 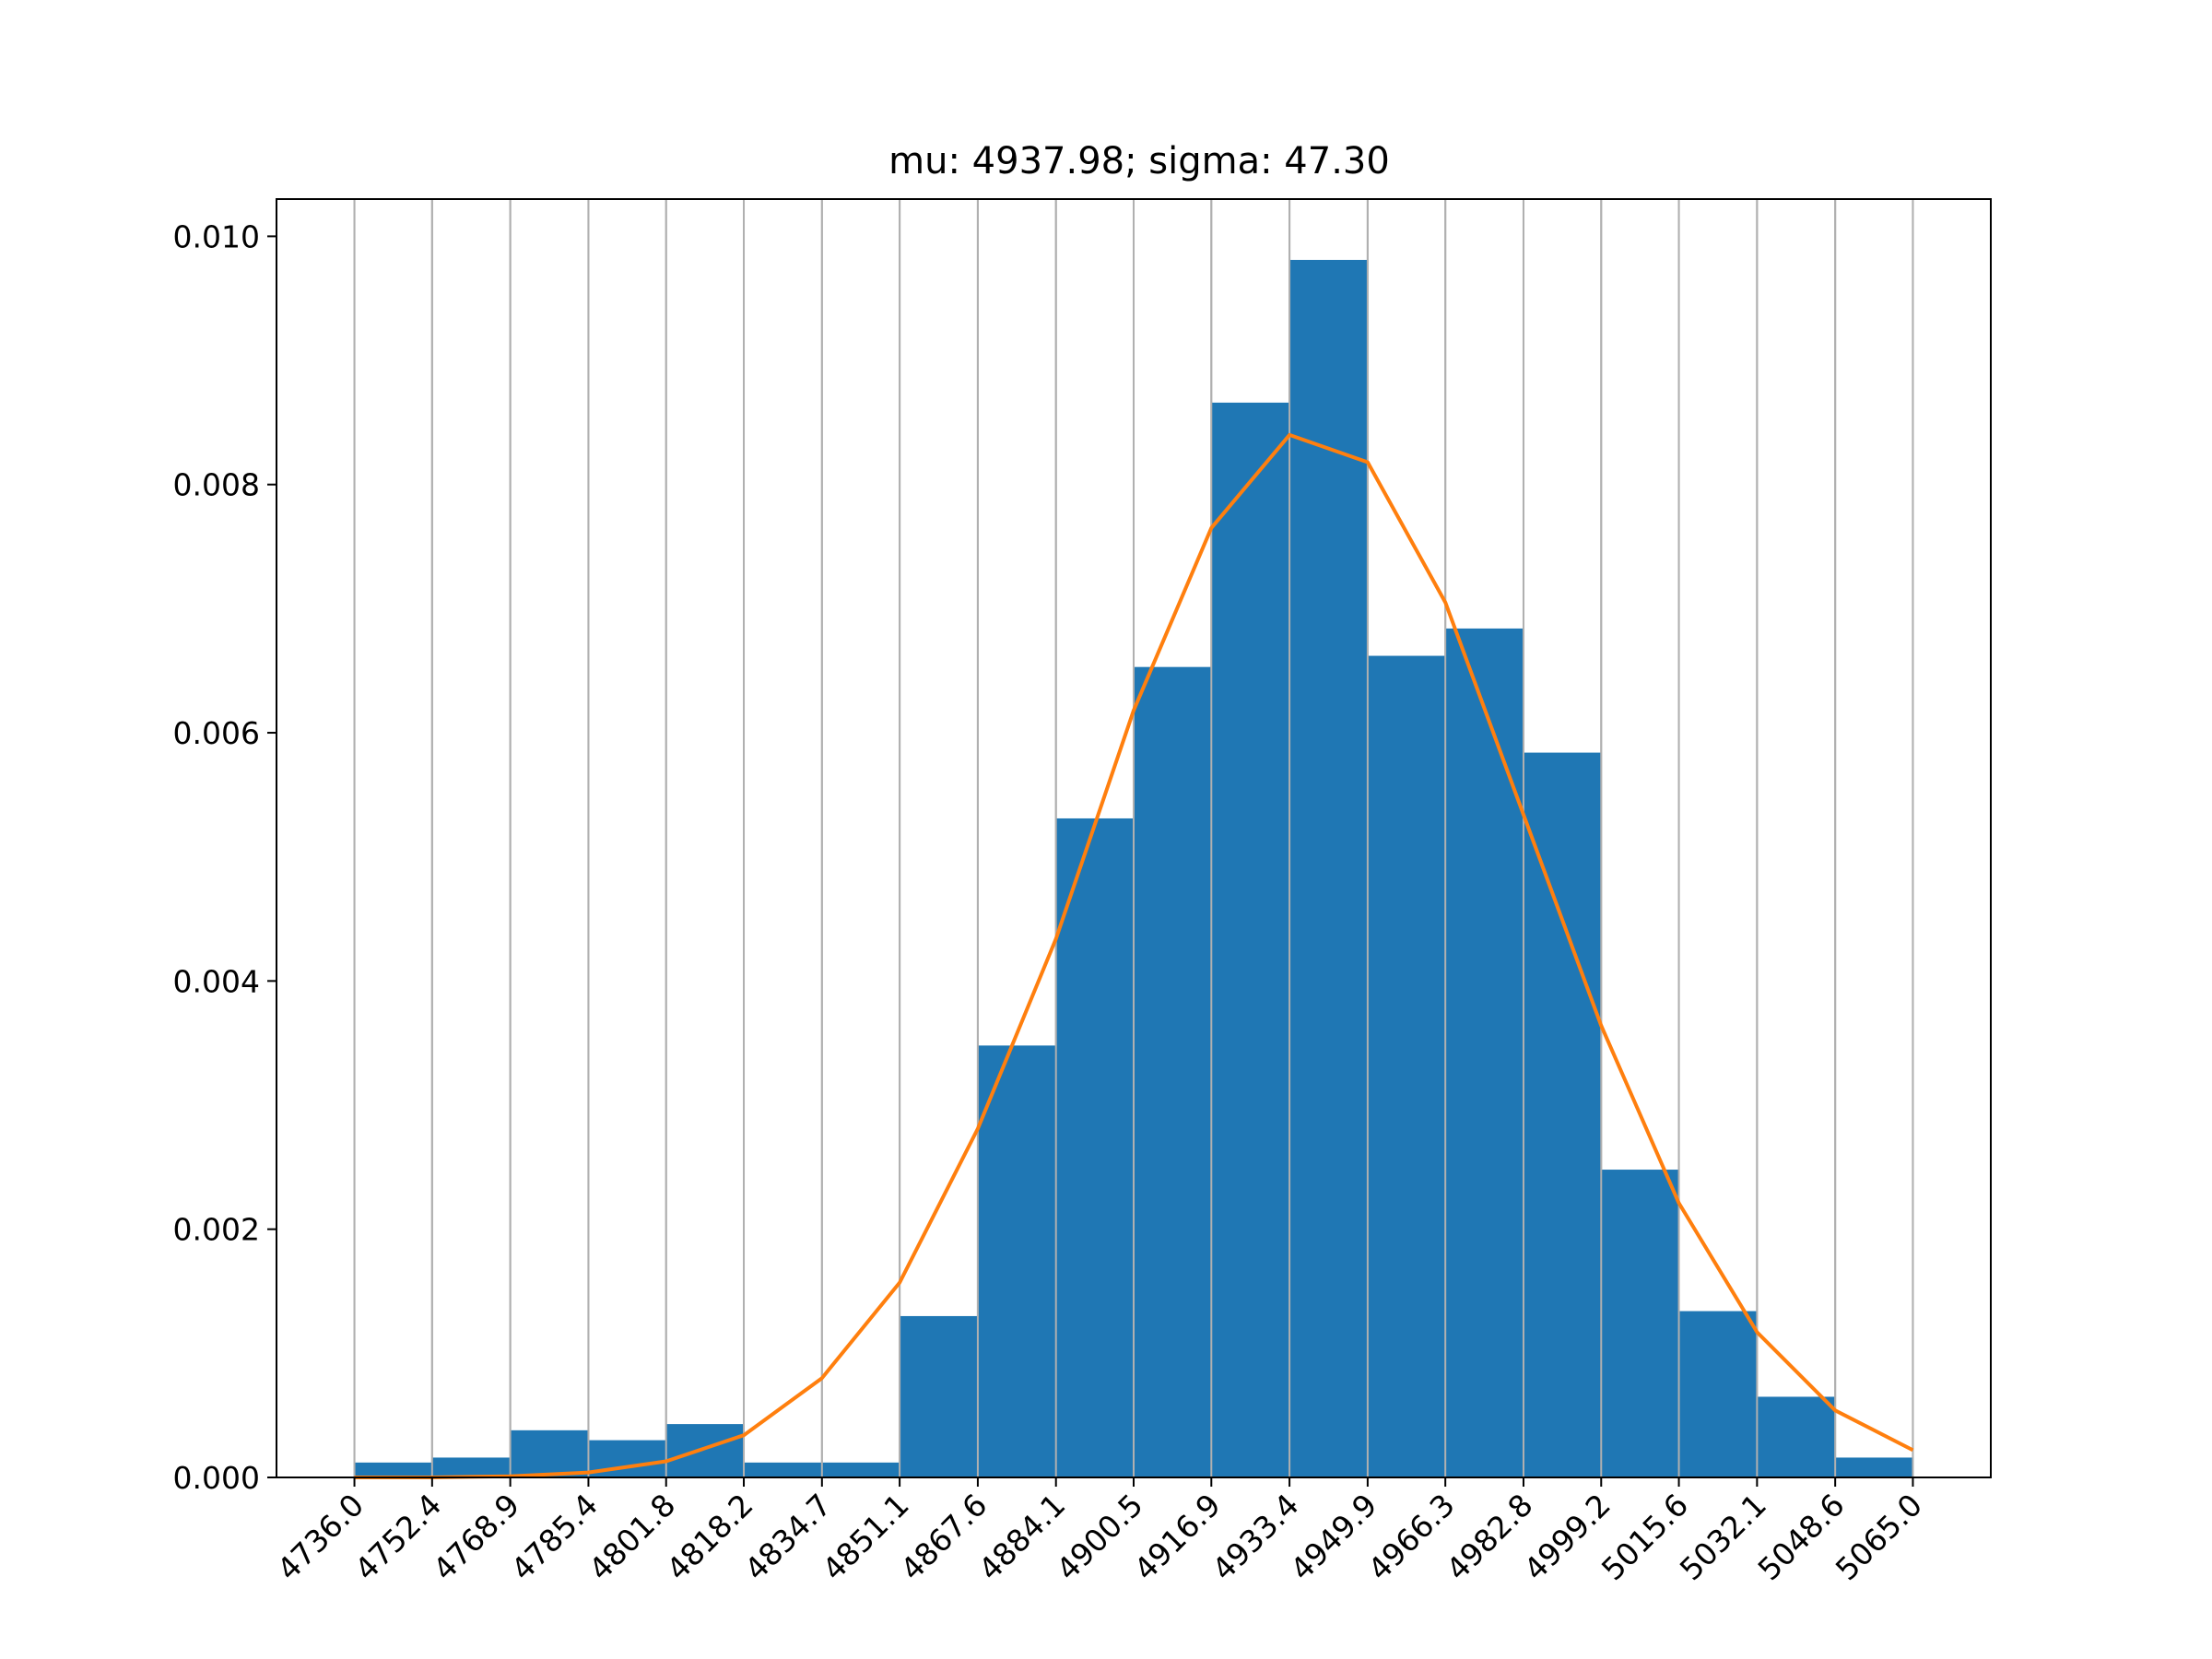 What do you see at coordinates (216, 236) in the screenshot?
I see `y-tick-label: 0.010` at bounding box center [216, 236].